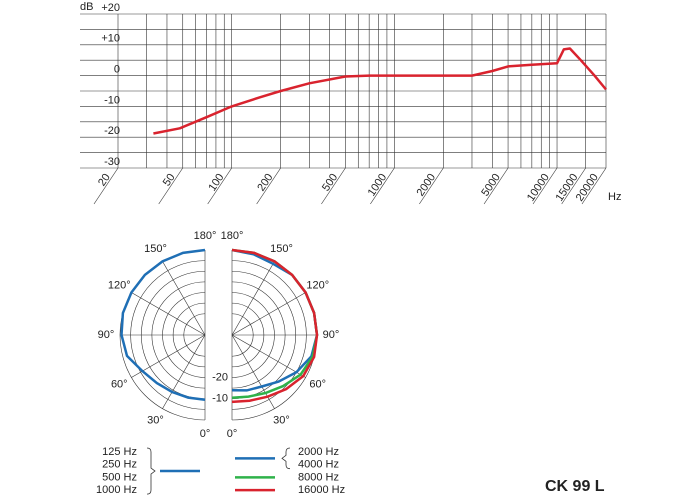 This screenshot has width=700, height=500. What do you see at coordinates (169, 180) in the screenshot?
I see `x-tick-label: 50` at bounding box center [169, 180].